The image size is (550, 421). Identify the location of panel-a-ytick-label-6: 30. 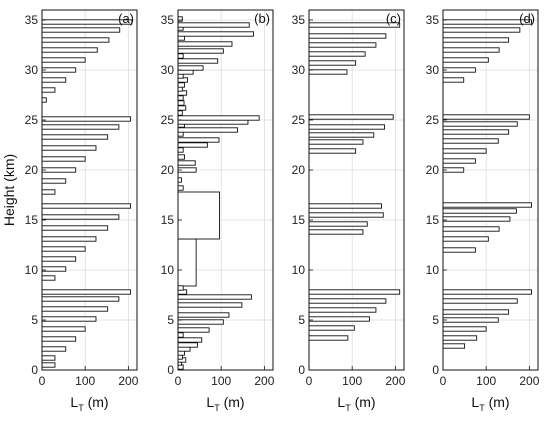
(32, 70).